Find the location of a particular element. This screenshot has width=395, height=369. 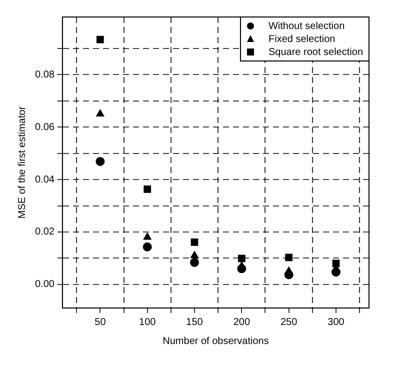

x-tick-label: 150 is located at coordinates (195, 322).